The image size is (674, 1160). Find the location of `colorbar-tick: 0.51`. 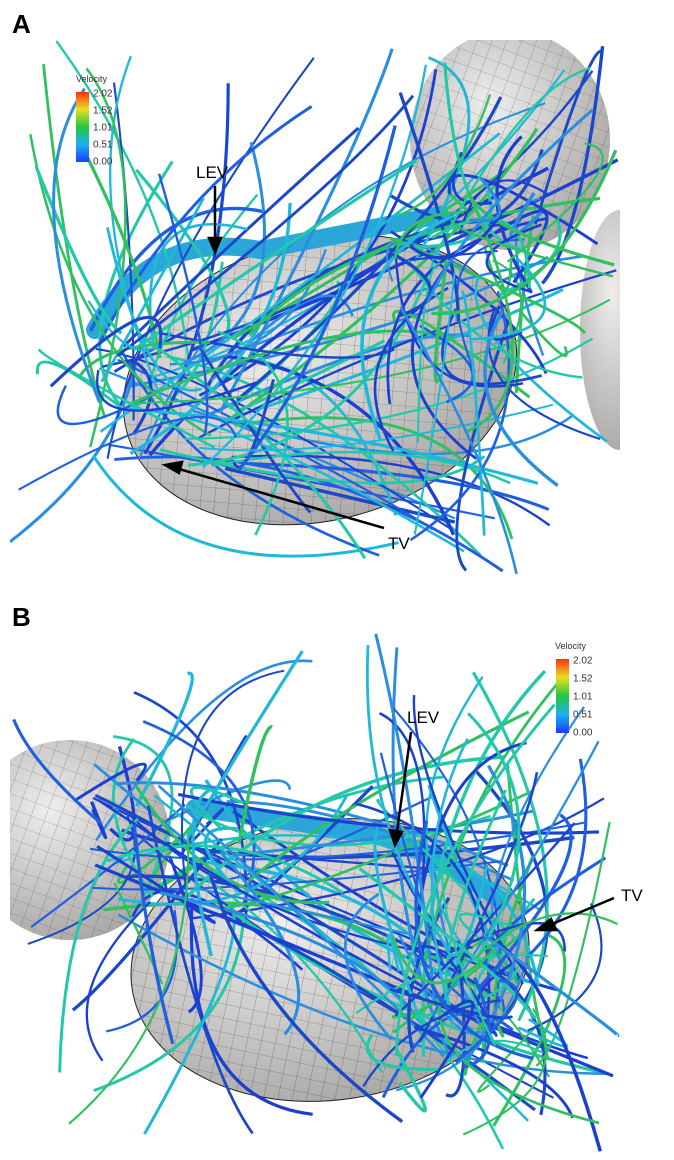

colorbar-tick: 0.51 is located at coordinates (583, 715).